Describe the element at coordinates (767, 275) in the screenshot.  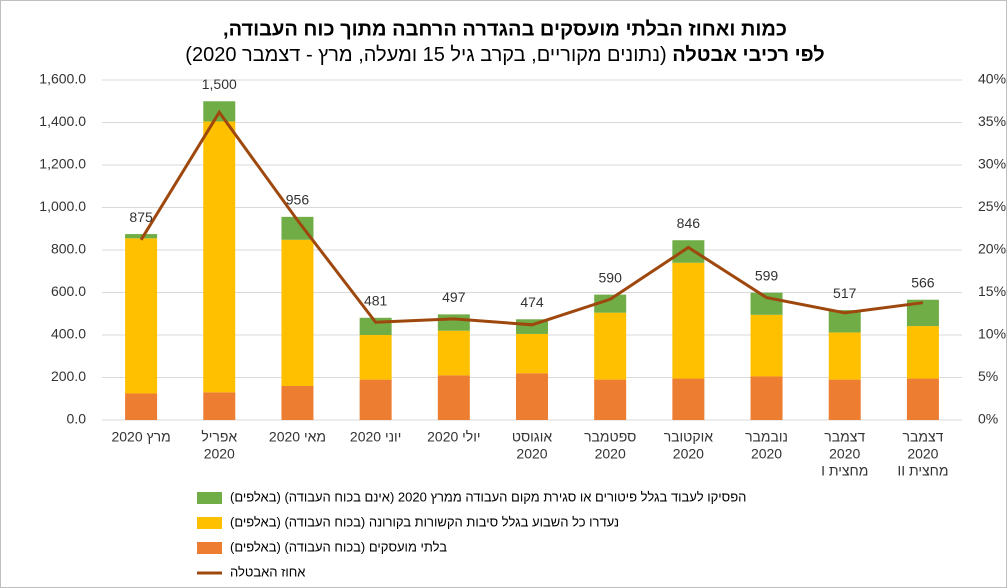
I see `total-label: 599` at that location.